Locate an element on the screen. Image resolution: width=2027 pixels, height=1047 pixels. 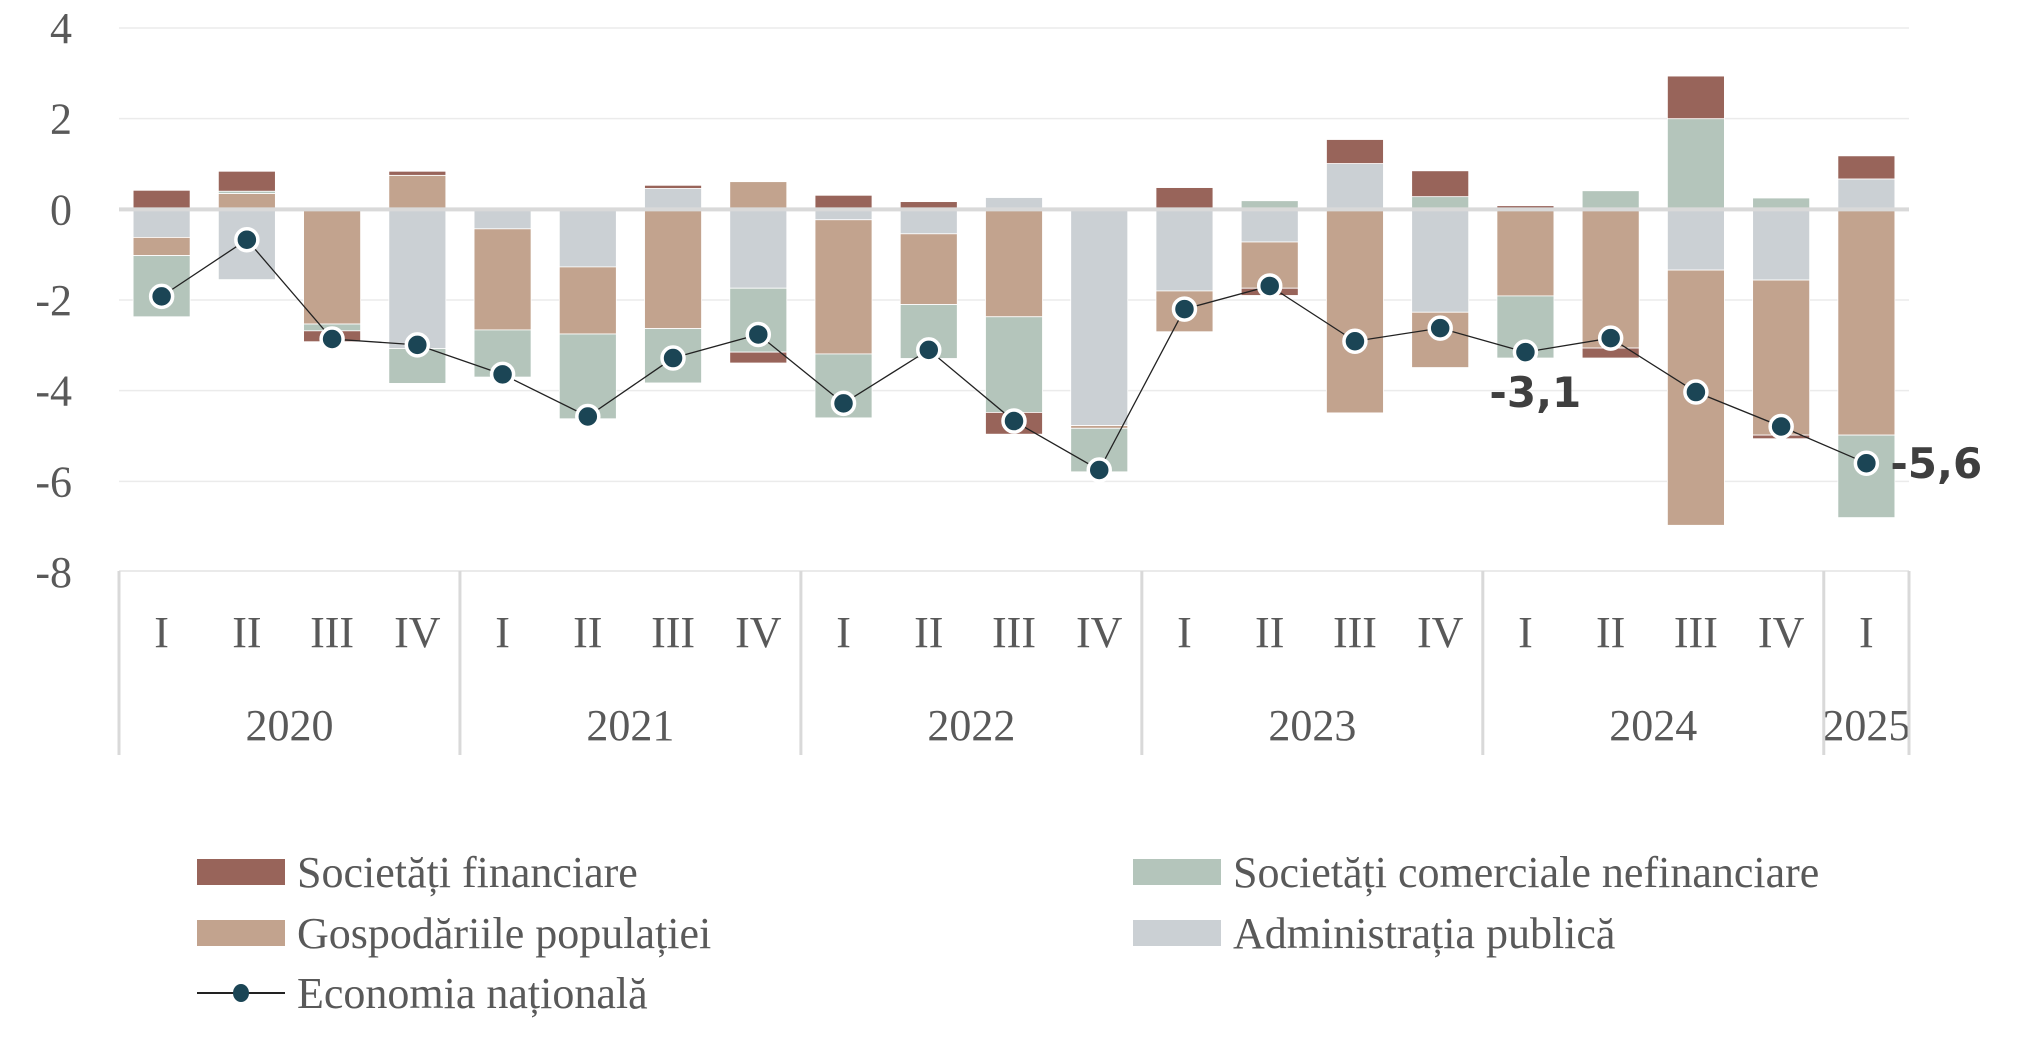
y-tick-label: -4 is located at coordinates (53, 391).